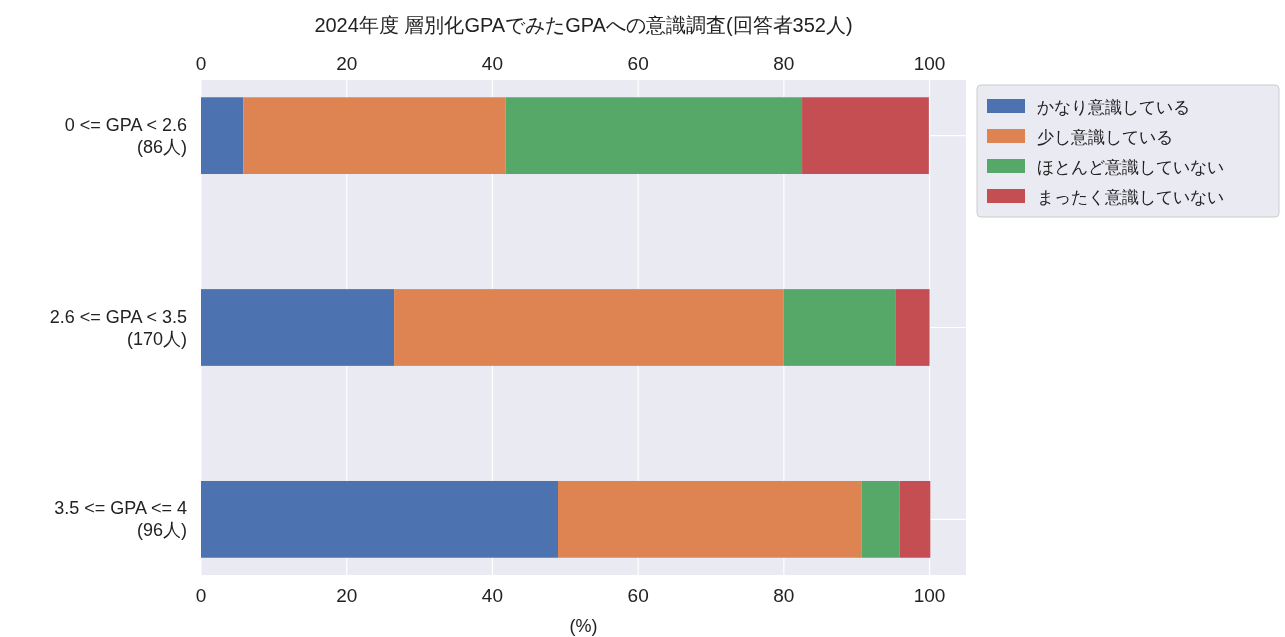 This screenshot has width=1285, height=637. Describe the element at coordinates (1105, 137) in the screenshot. I see `legend-label: 少し意識している` at that location.